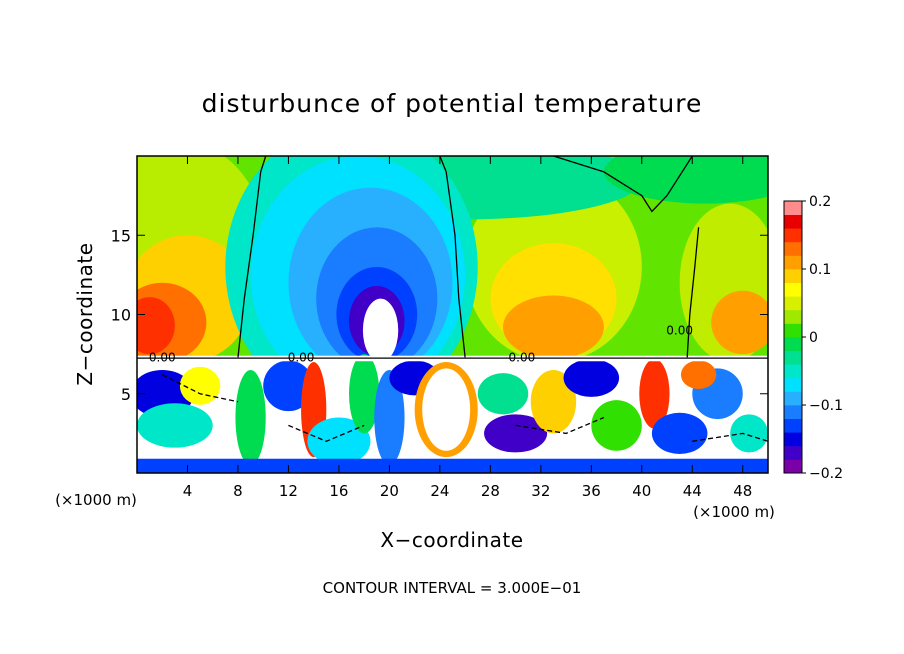 The image size is (904, 654). Describe the element at coordinates (826, 406) in the screenshot. I see `colorbar-label: −0.1` at that location.